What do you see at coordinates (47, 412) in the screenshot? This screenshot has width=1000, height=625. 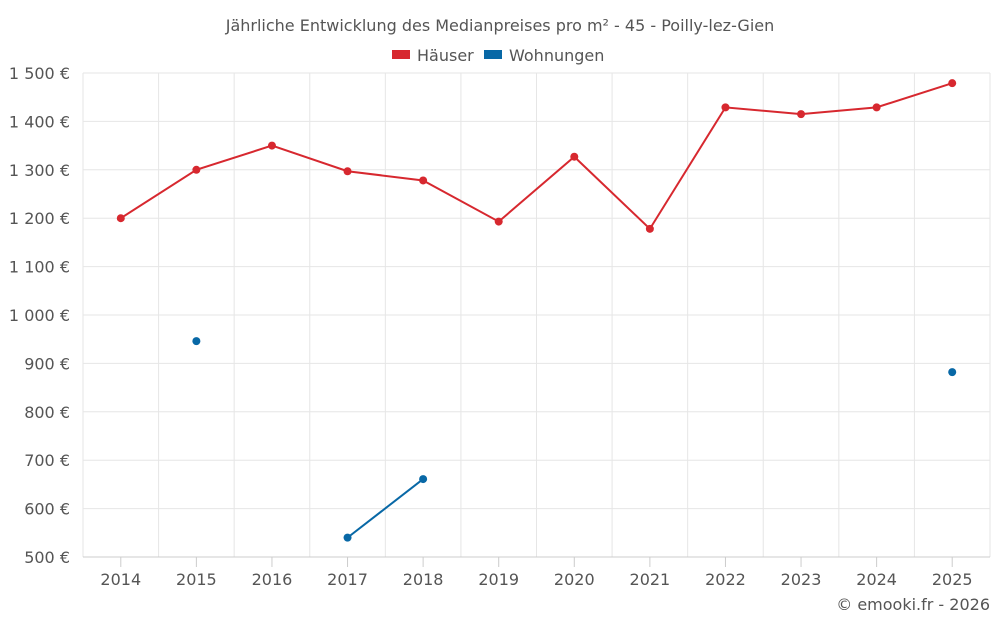 I see `y-tick-label: 800 €` at bounding box center [47, 412].